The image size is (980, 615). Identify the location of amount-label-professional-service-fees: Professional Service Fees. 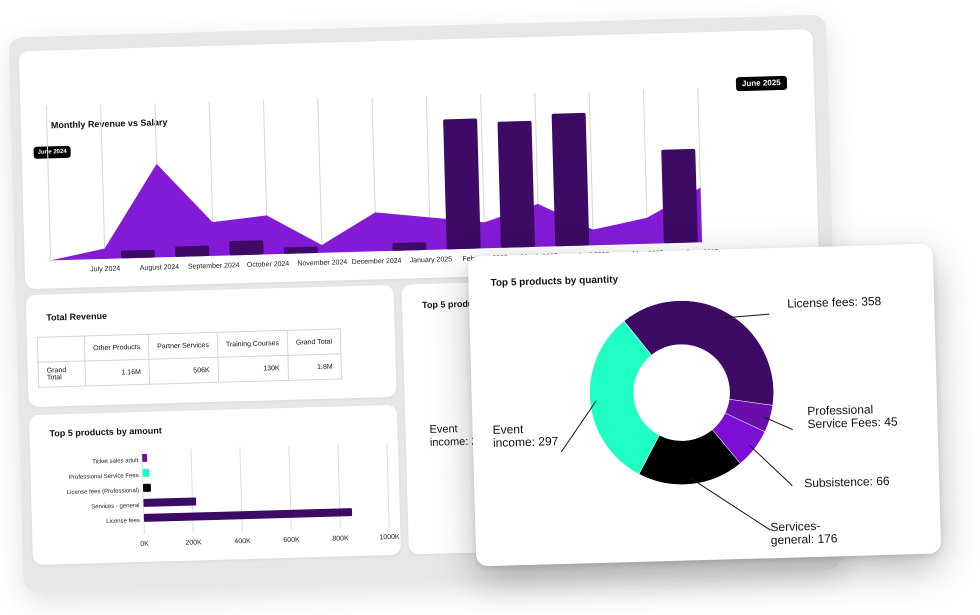
(104, 477).